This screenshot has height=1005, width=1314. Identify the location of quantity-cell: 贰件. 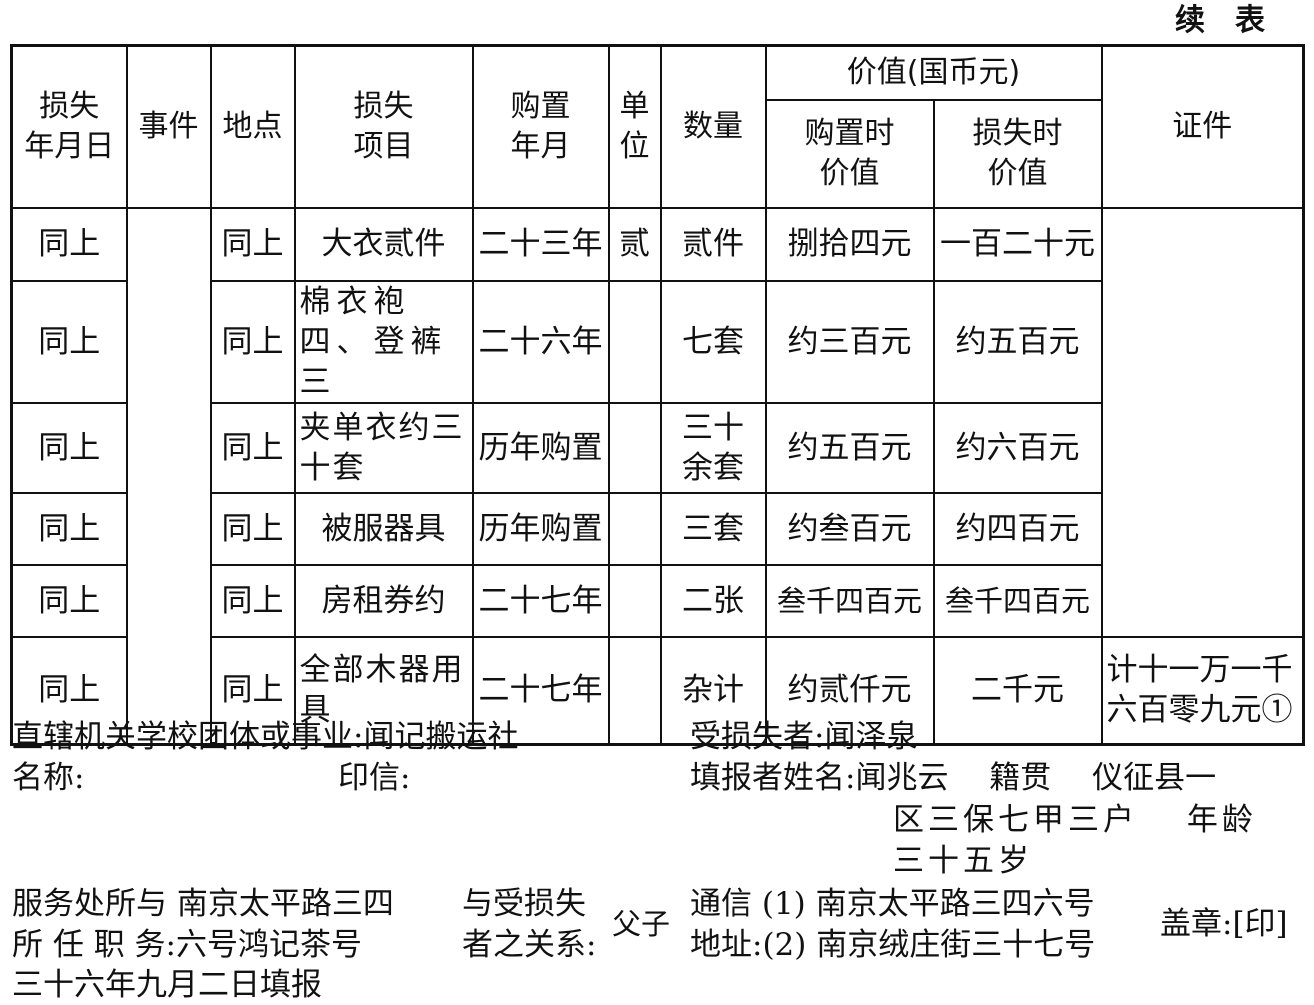
(713, 244).